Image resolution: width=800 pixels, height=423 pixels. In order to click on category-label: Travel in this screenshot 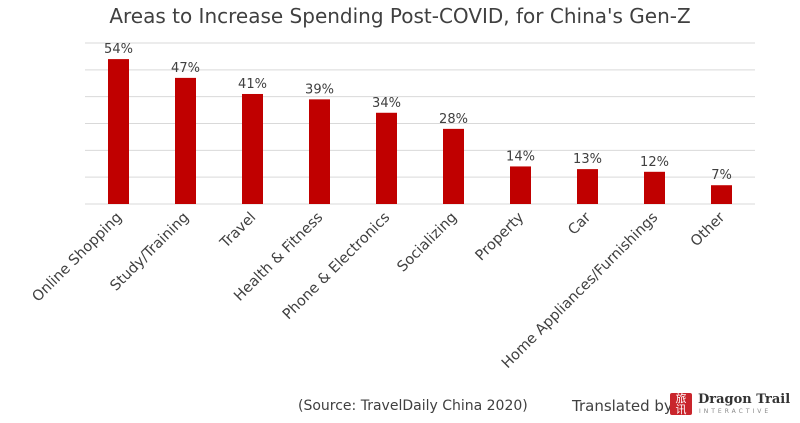, I will do `click(238, 231)`.